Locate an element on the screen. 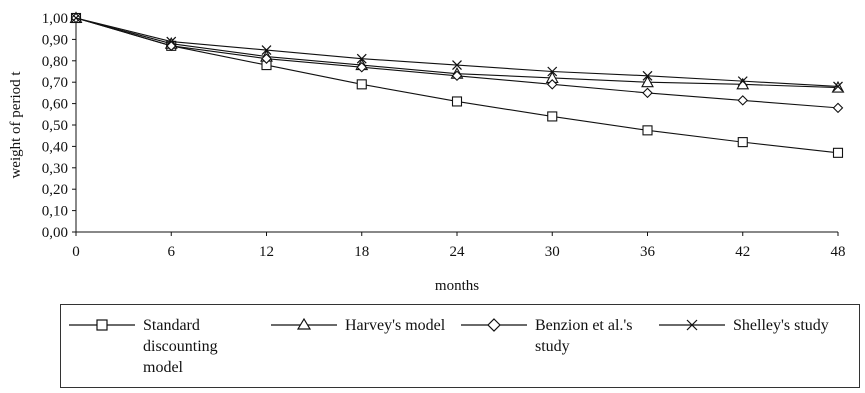  y-tick-label: 0,10 is located at coordinates (55, 212).